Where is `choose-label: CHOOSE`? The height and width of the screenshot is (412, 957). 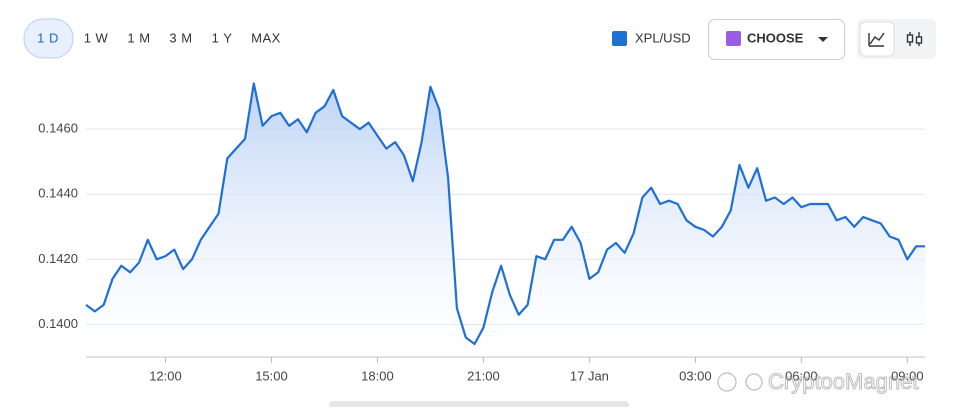 choose-label: CHOOSE is located at coordinates (775, 37).